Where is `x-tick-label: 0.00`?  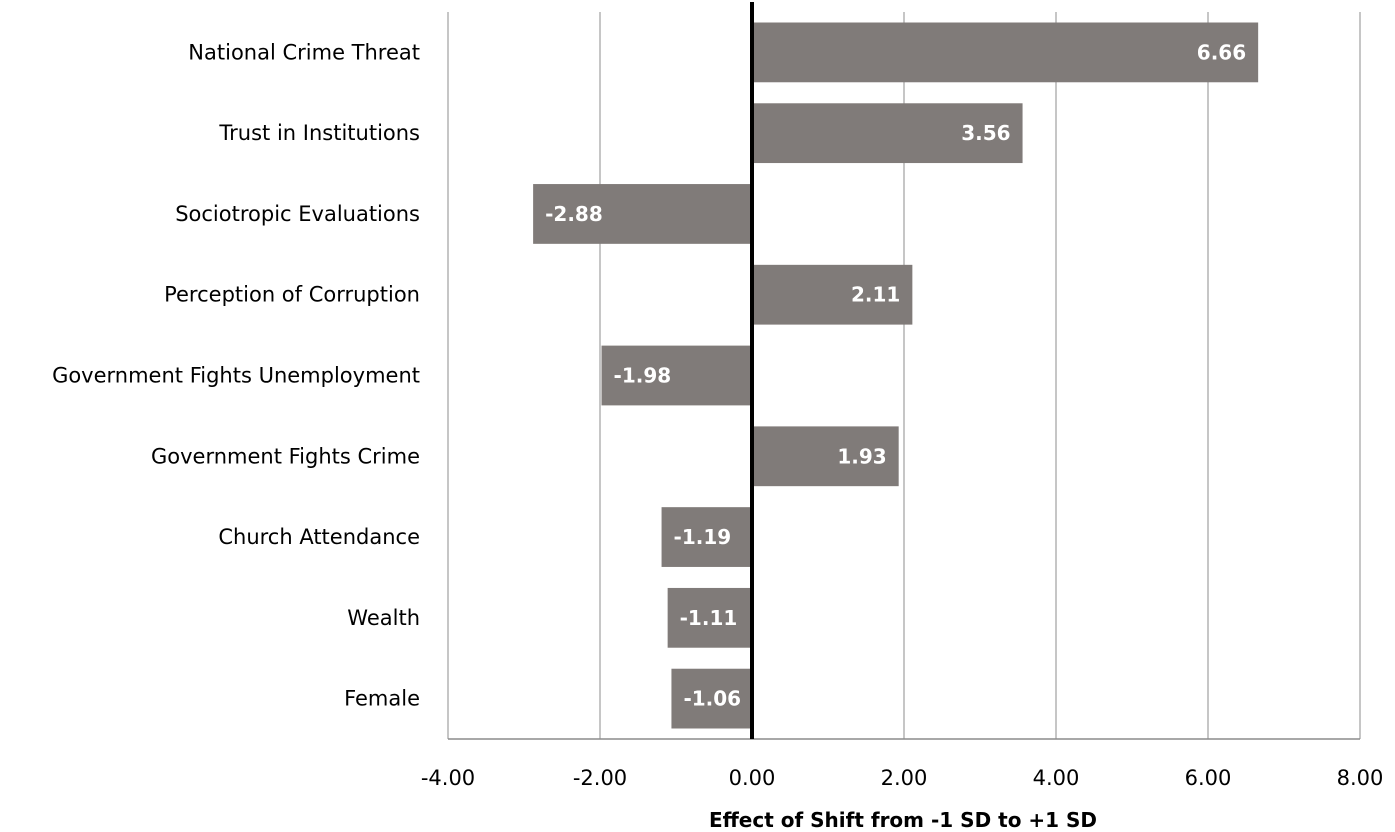
x-tick-label: 0.00 is located at coordinates (752, 778).